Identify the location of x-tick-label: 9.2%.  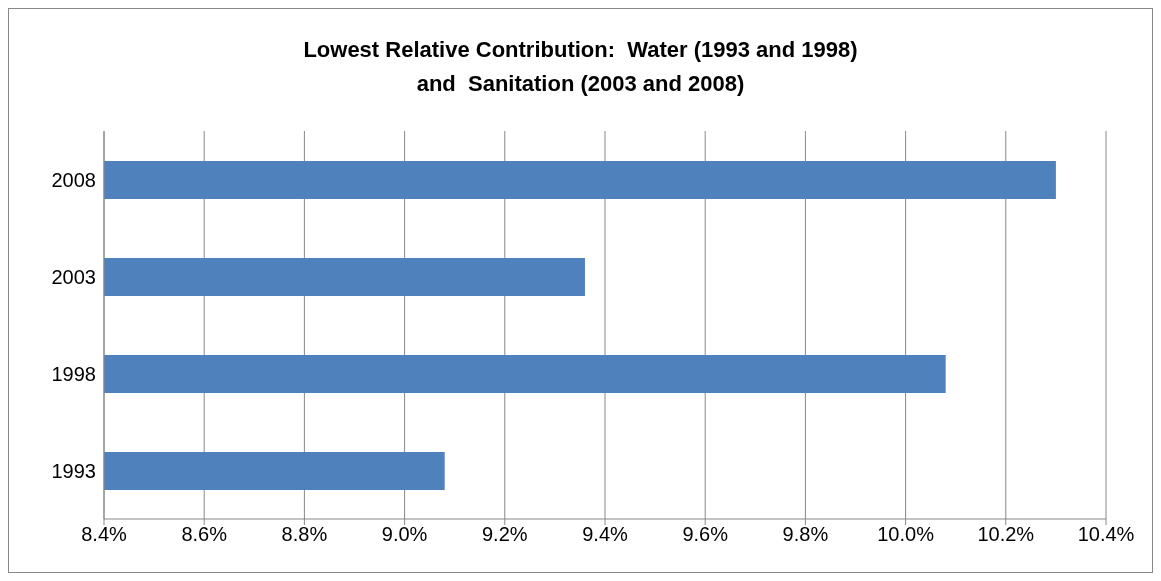
(505, 534).